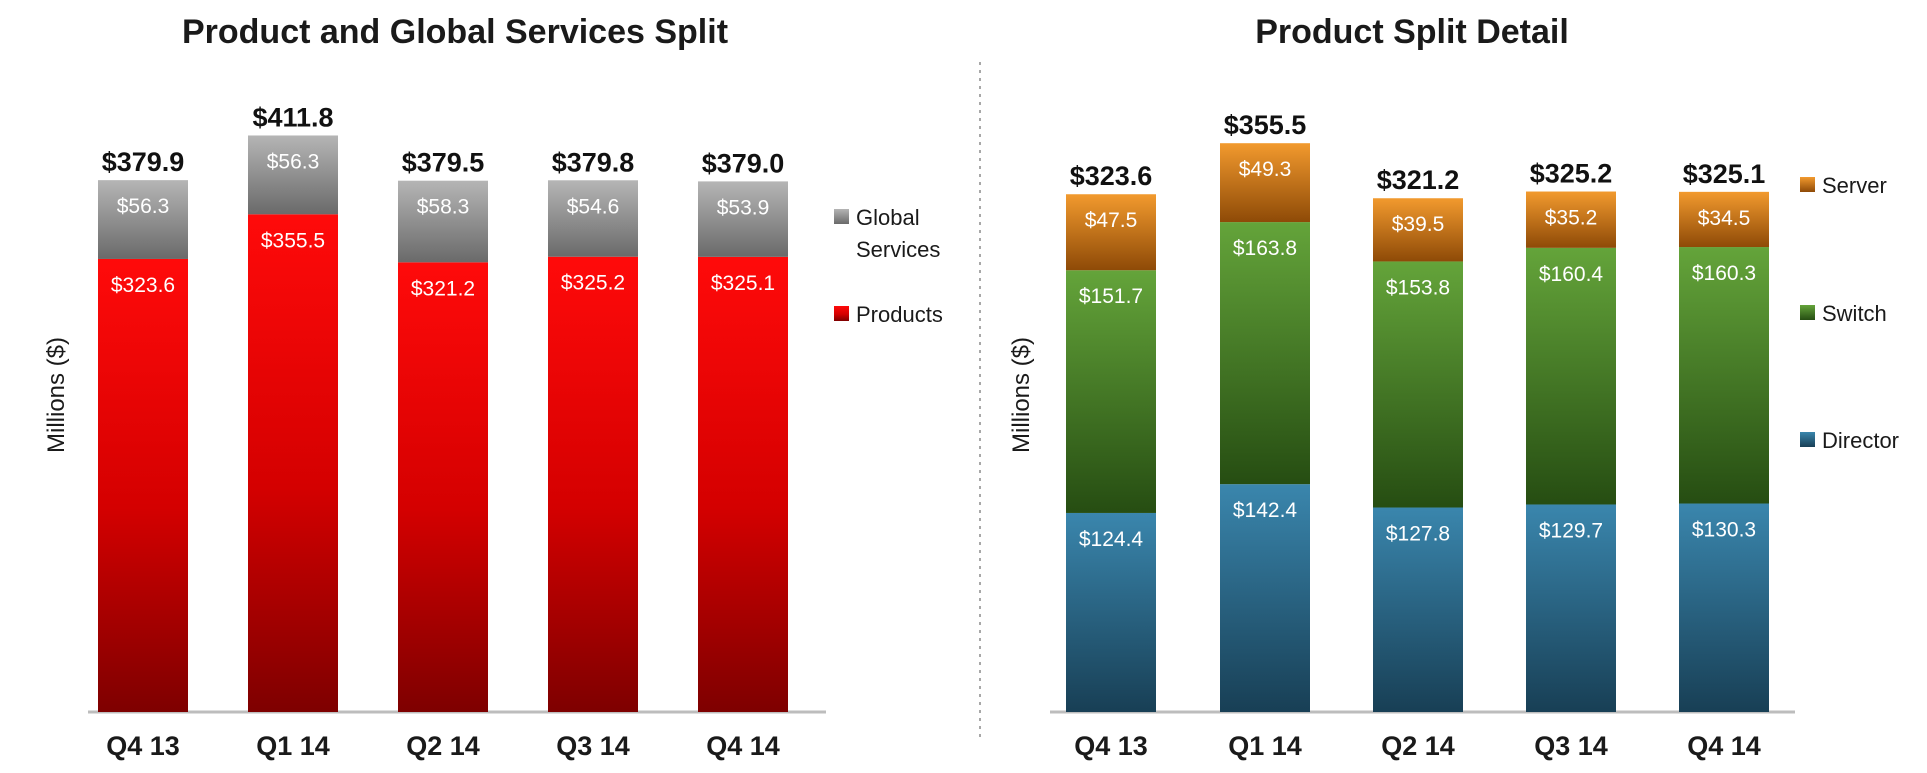 The width and height of the screenshot is (1927, 773). What do you see at coordinates (899, 314) in the screenshot?
I see `legend-label-products: Products` at bounding box center [899, 314].